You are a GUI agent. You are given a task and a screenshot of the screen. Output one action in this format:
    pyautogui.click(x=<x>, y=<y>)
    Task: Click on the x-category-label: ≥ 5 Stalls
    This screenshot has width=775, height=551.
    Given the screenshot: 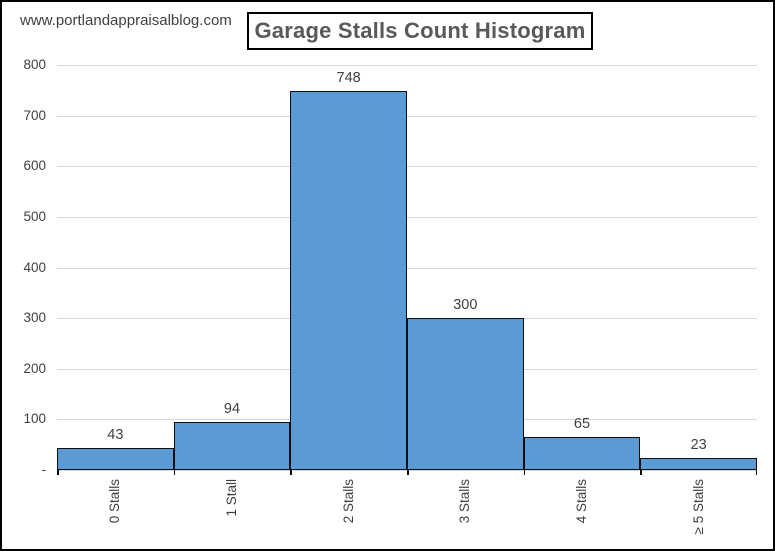 What is the action you would take?
    pyautogui.click(x=698, y=507)
    